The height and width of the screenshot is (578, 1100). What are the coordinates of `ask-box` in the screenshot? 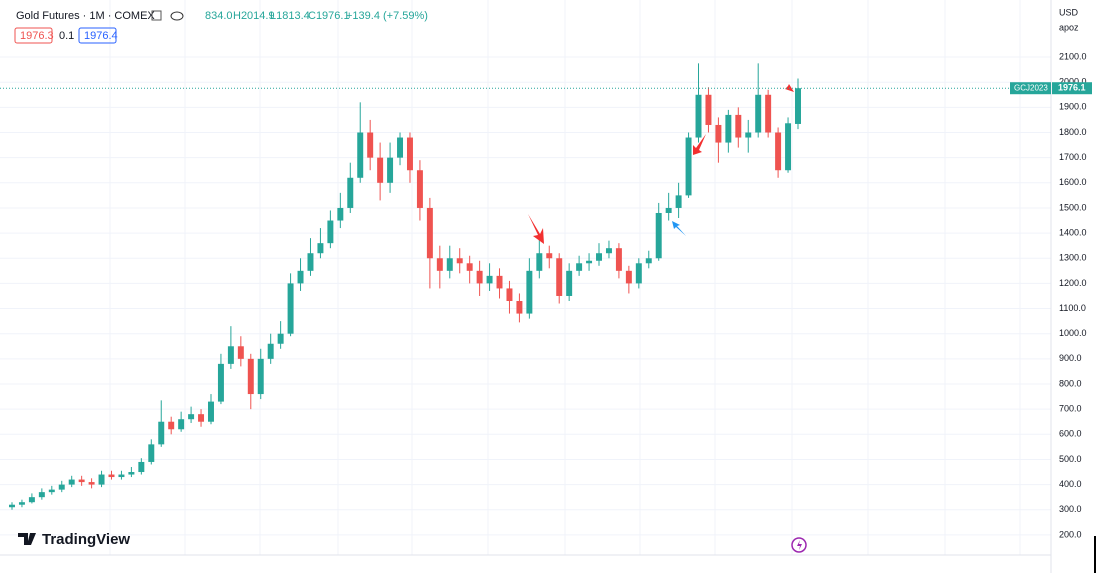 It's located at (97, 35).